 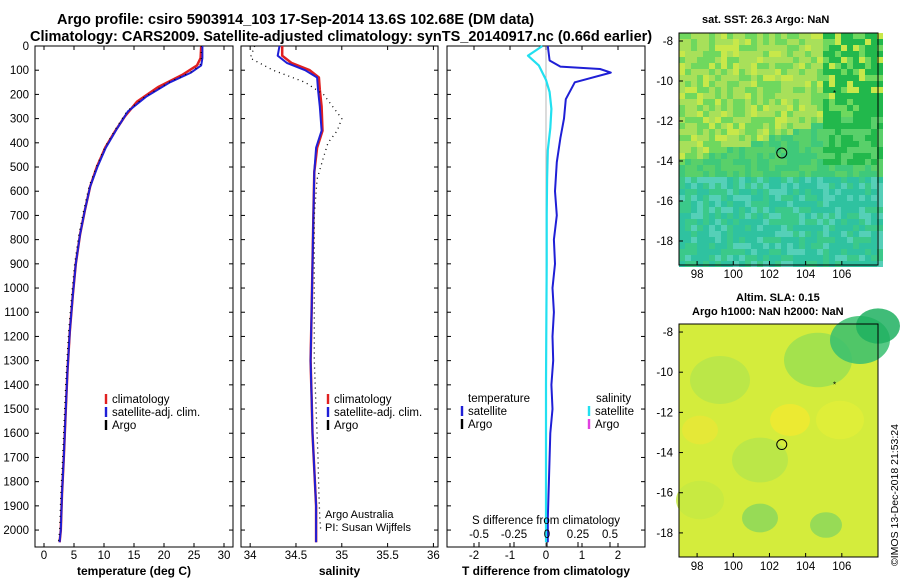 What do you see at coordinates (16, 410) in the screenshot?
I see `depth-tick-label: 1500` at bounding box center [16, 410].